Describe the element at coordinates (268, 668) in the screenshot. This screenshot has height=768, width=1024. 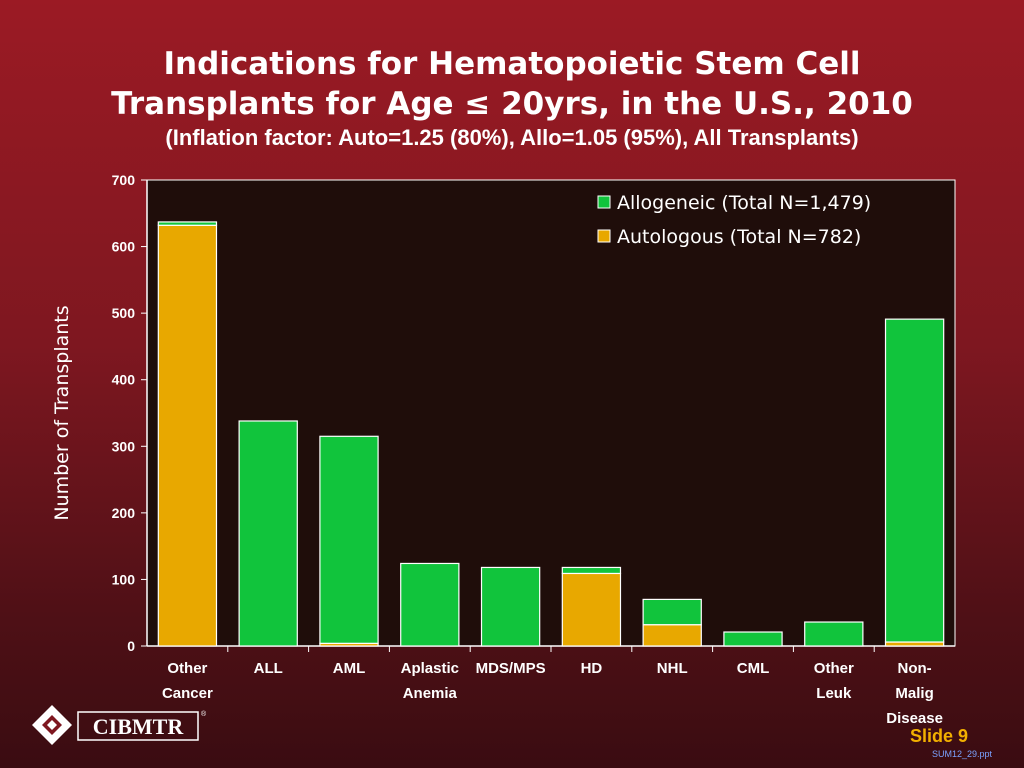
I see `x-category-label: ALL` at that location.